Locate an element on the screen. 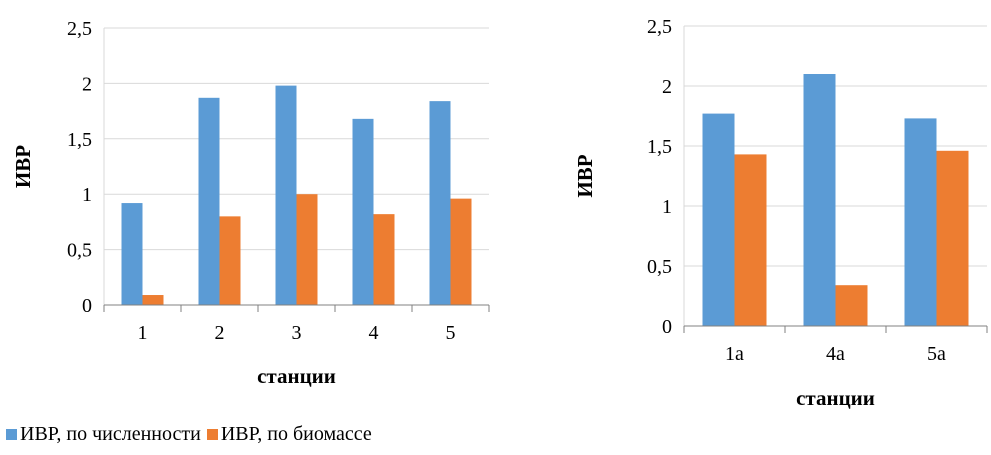  legend-label-abundance: ИВР, по численности is located at coordinates (110, 434).